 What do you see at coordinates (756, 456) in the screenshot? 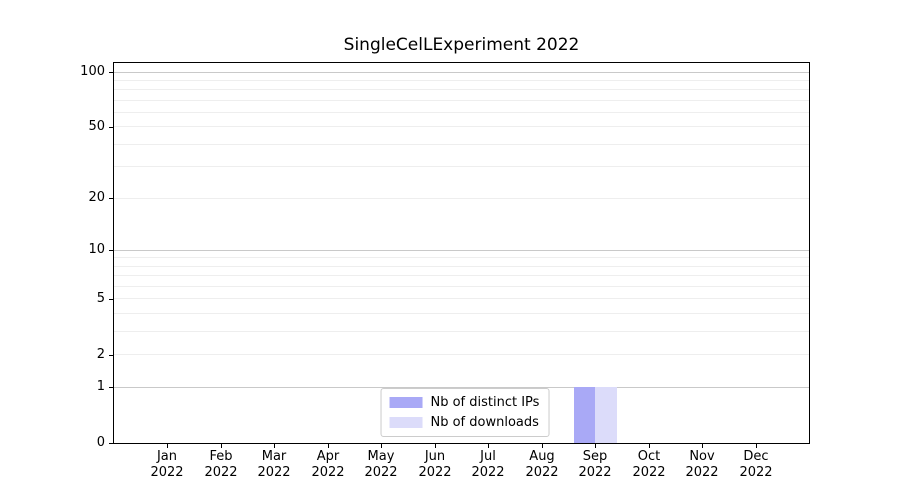
I see `x-tick-month: Dec` at bounding box center [756, 456].